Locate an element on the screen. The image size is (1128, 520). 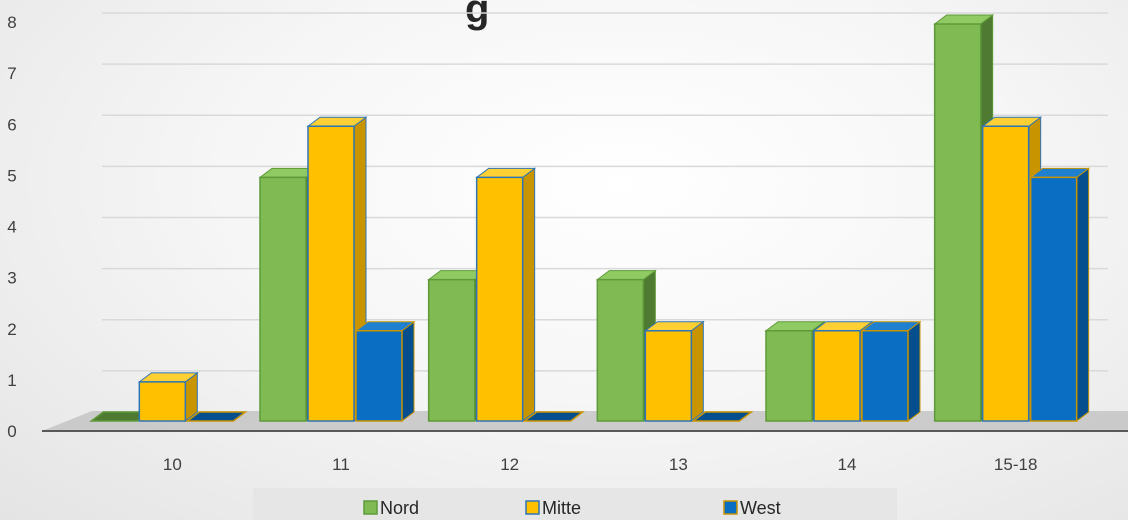
x-tick-label: 13 is located at coordinates (678, 464).